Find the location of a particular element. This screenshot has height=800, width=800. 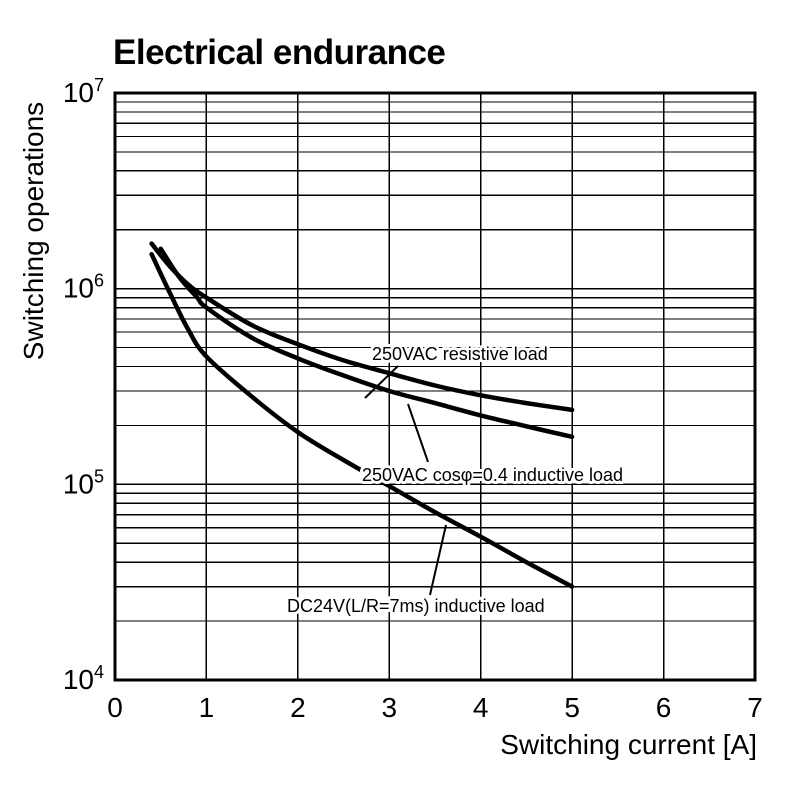

x-tick-label: 2 is located at coordinates (298, 707).